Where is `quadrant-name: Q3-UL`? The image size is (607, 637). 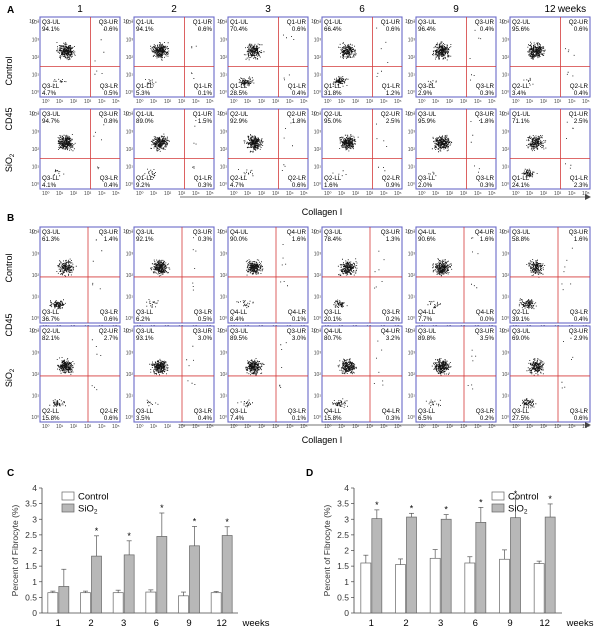
quadrant-name: Q3-UL is located at coordinates (145, 232).